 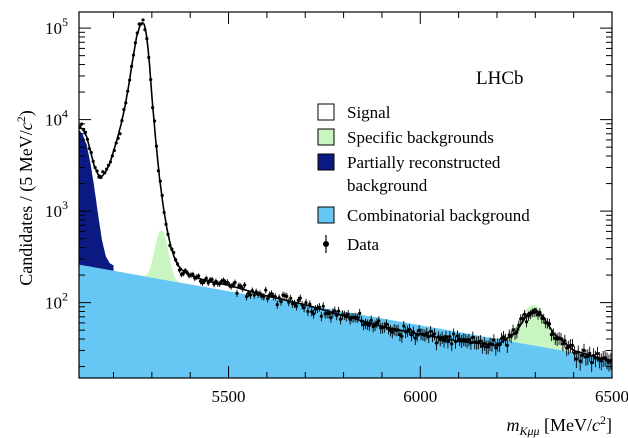 What do you see at coordinates (56, 301) in the screenshot?
I see `y-tick-label: 10²` at bounding box center [56, 301].